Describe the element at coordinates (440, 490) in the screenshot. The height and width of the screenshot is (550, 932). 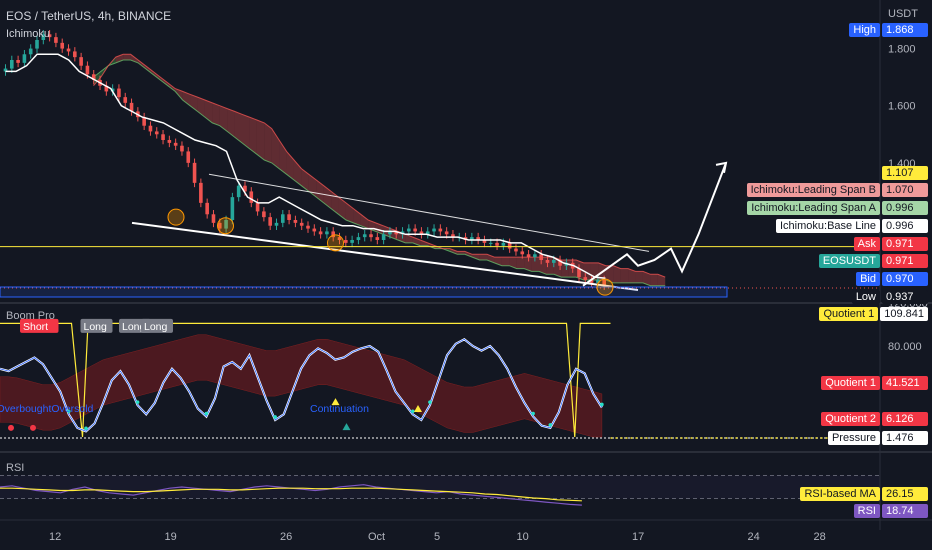
I see `rsi-pane` at that location.